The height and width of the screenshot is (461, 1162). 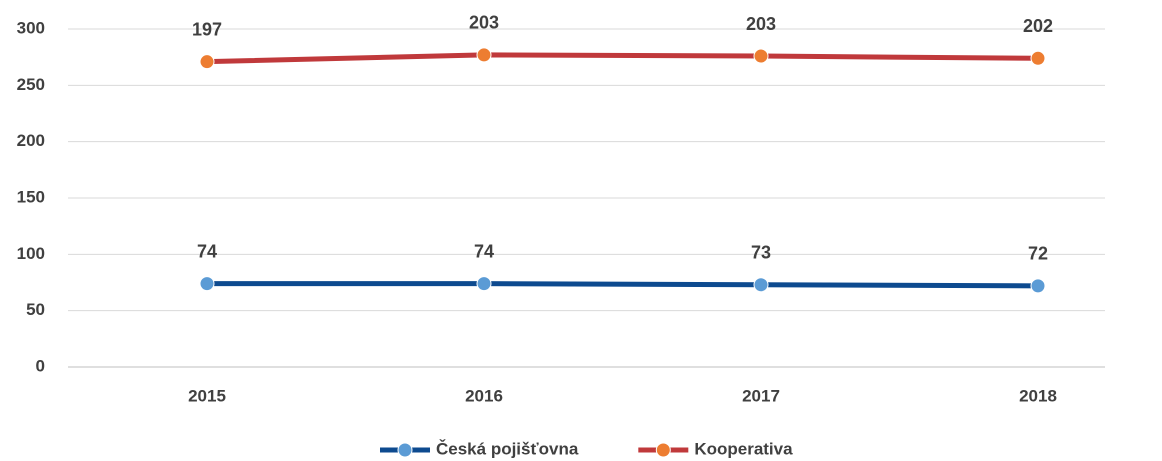 What do you see at coordinates (507, 448) in the screenshot?
I see `legend-label: Česká pojišťovna` at bounding box center [507, 448].